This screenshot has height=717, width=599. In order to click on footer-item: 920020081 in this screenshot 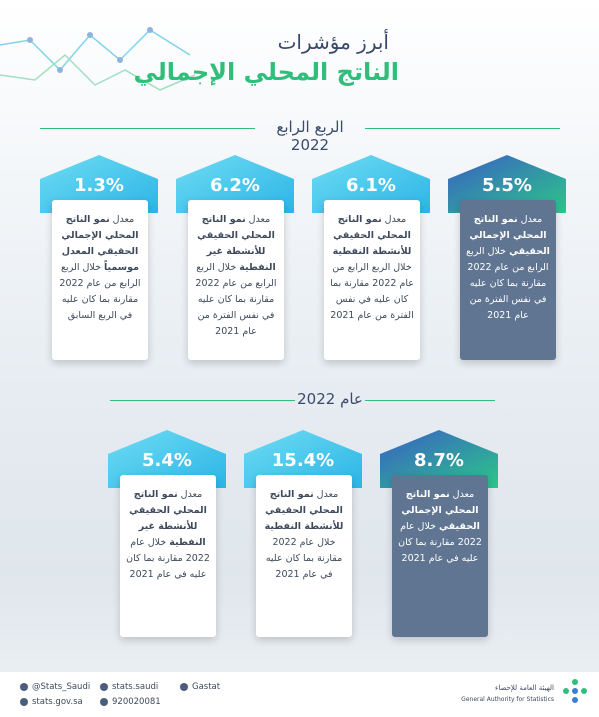, I will do `click(130, 702)`.